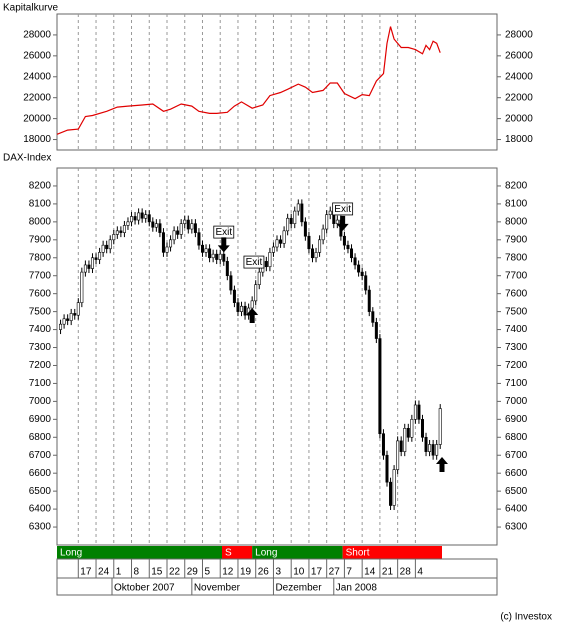 This screenshot has width=561, height=623. I want to click on x-tick-label: 17, so click(317, 572).